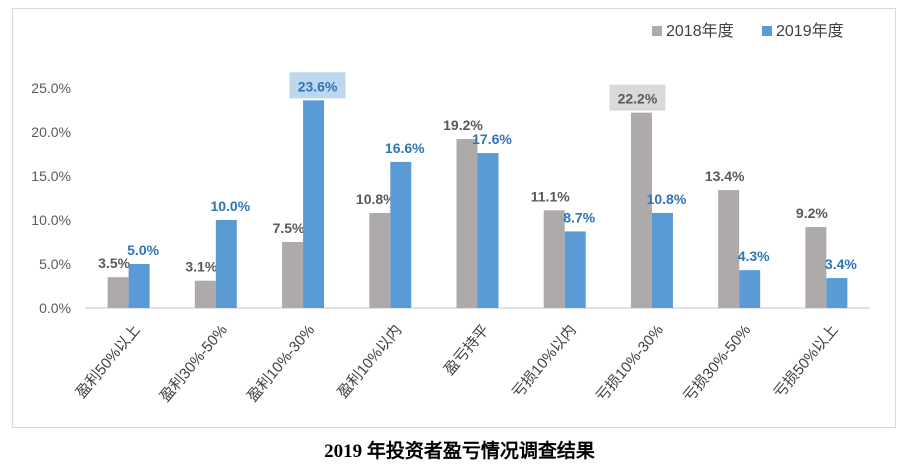  I want to click on y-tick-label: 20.0%, so click(51, 132).